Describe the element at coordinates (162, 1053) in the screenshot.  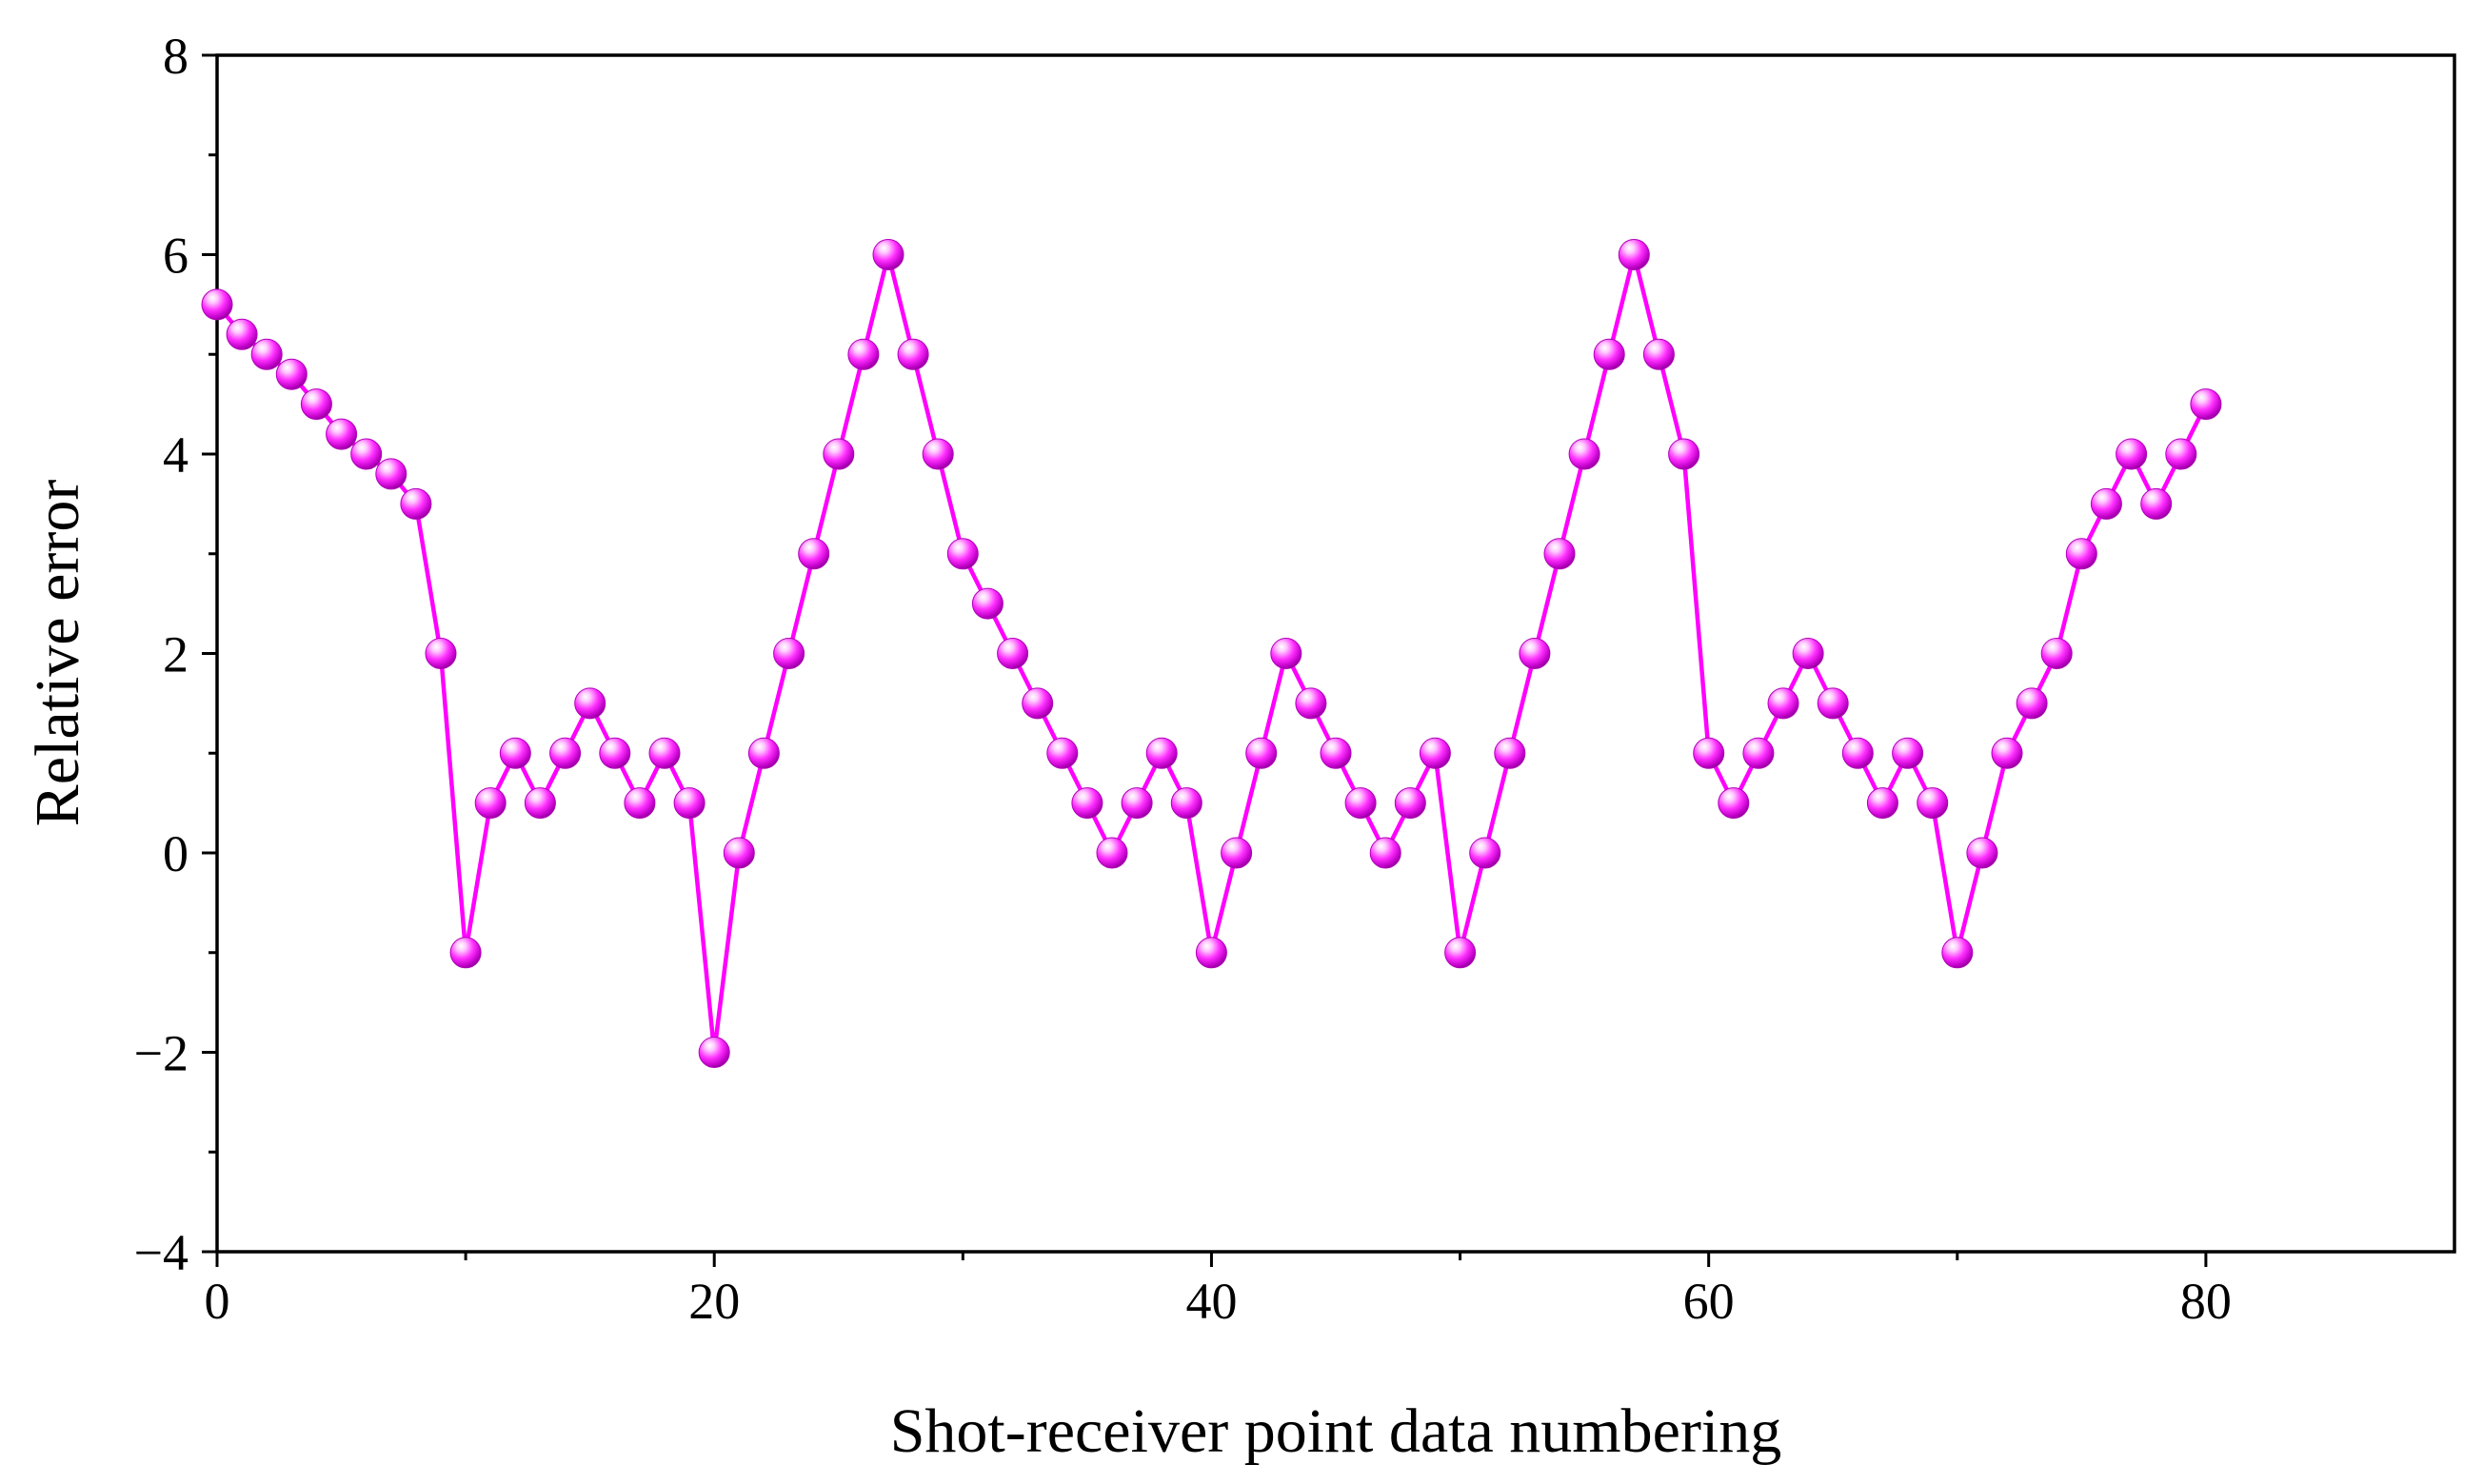
I see `y-tick-label: −2` at that location.